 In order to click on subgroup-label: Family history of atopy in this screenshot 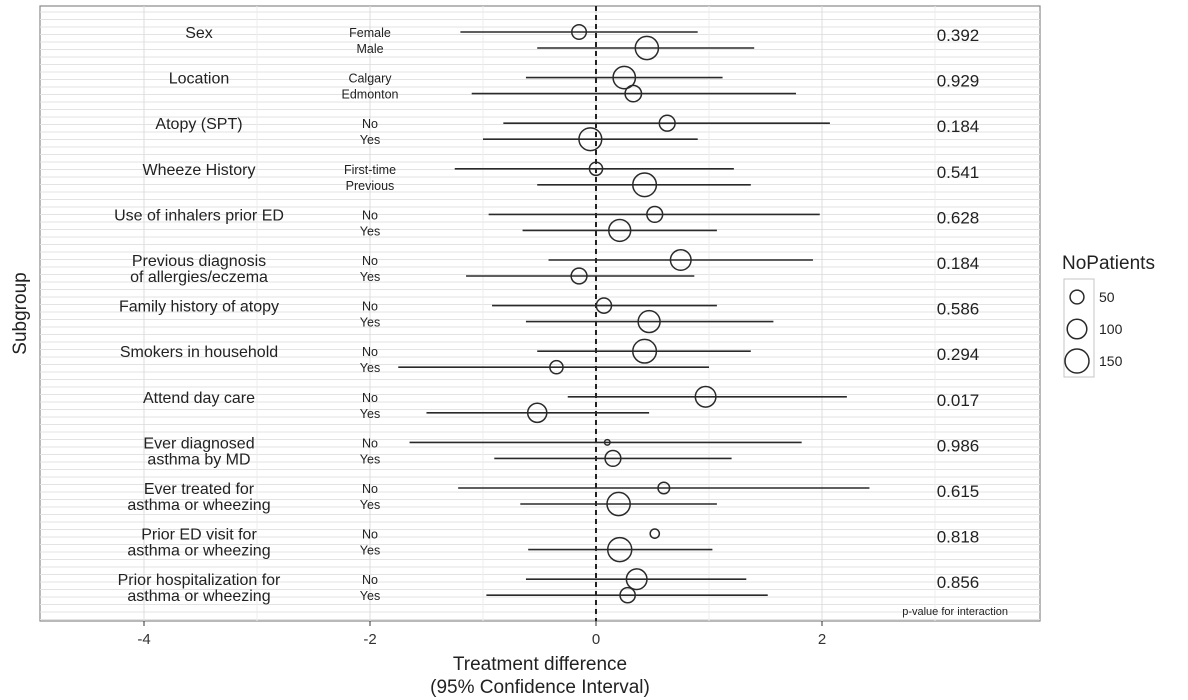, I will do `click(199, 307)`.